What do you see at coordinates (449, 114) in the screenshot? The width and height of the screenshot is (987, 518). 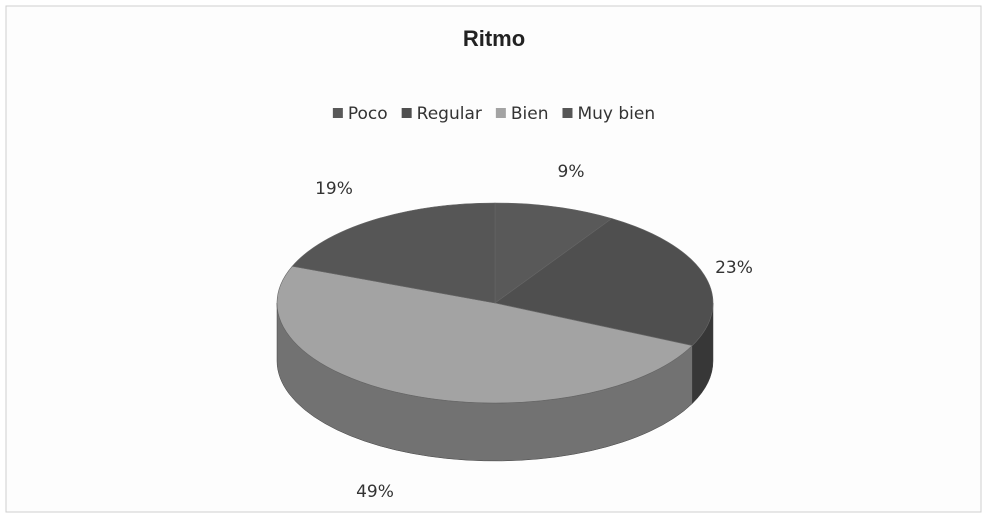 I see `legend-label: Regular` at bounding box center [449, 114].